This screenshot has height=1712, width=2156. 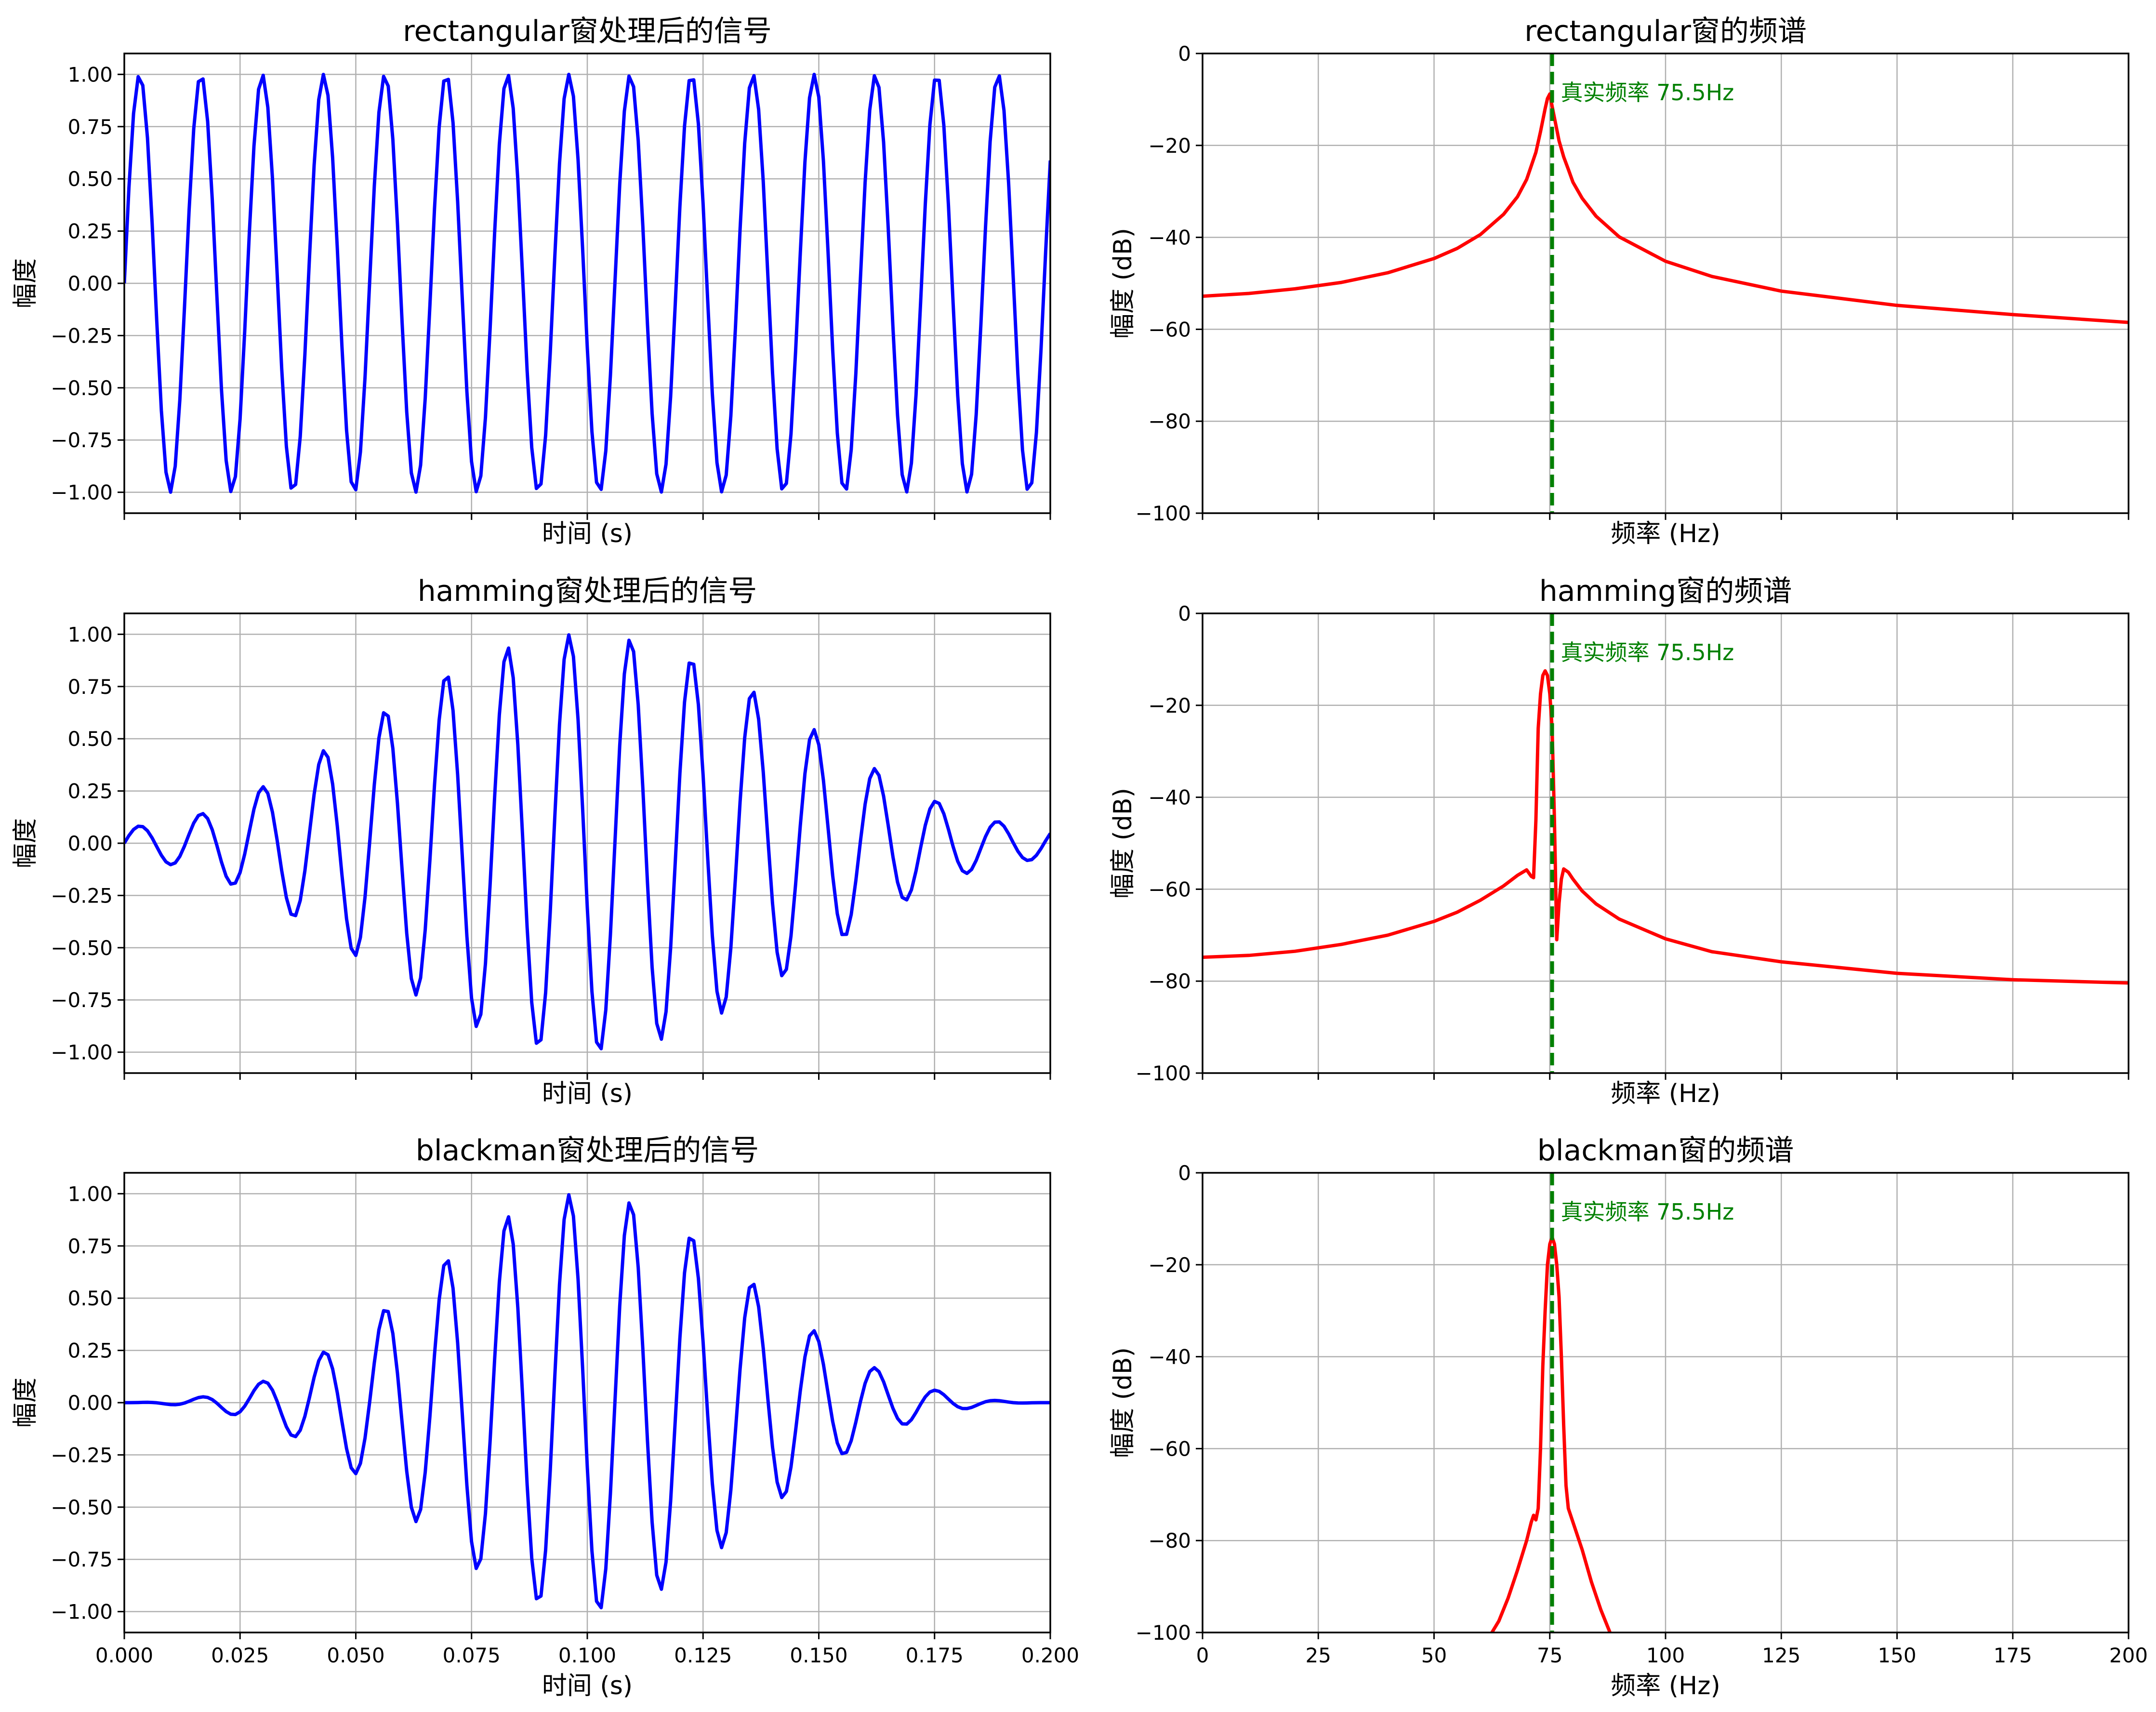 What do you see at coordinates (1665, 31) in the screenshot?
I see `subplot-title: rectangular窗的频谱` at bounding box center [1665, 31].